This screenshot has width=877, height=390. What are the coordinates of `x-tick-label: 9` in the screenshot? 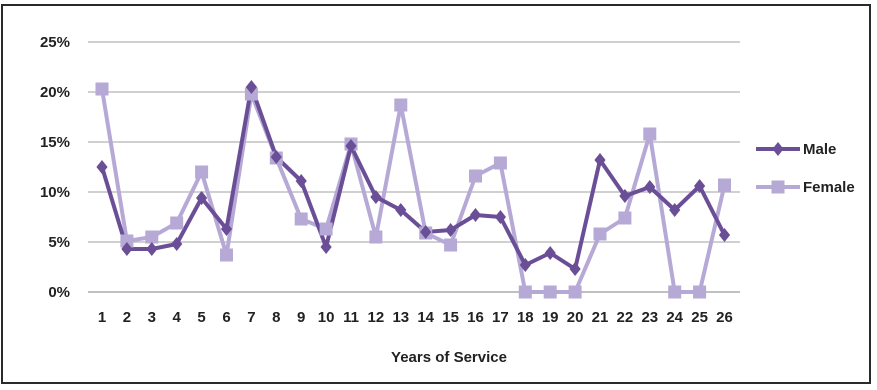 It's located at (301, 317).